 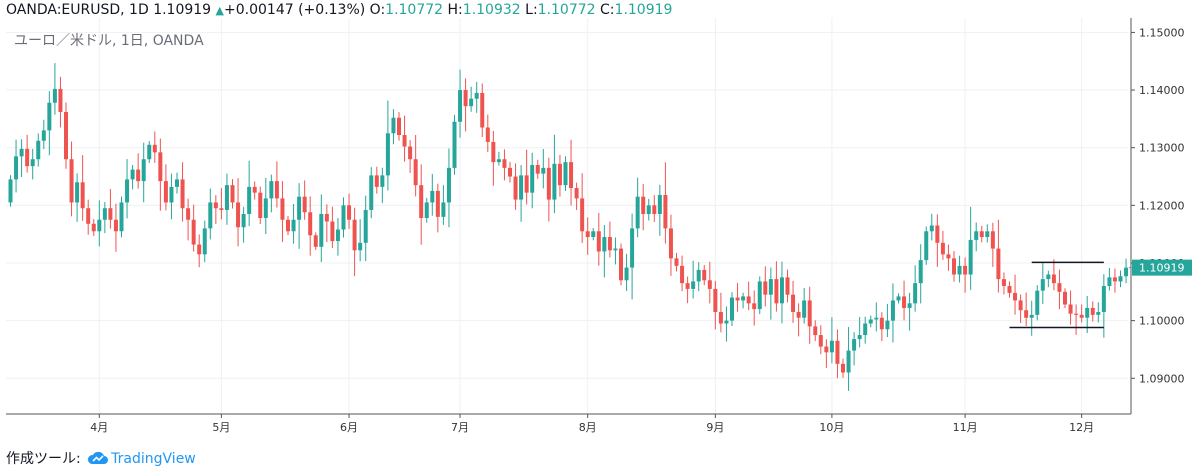 I want to click on footer-credit: 作成ツール: TradingView, so click(x=101, y=458).